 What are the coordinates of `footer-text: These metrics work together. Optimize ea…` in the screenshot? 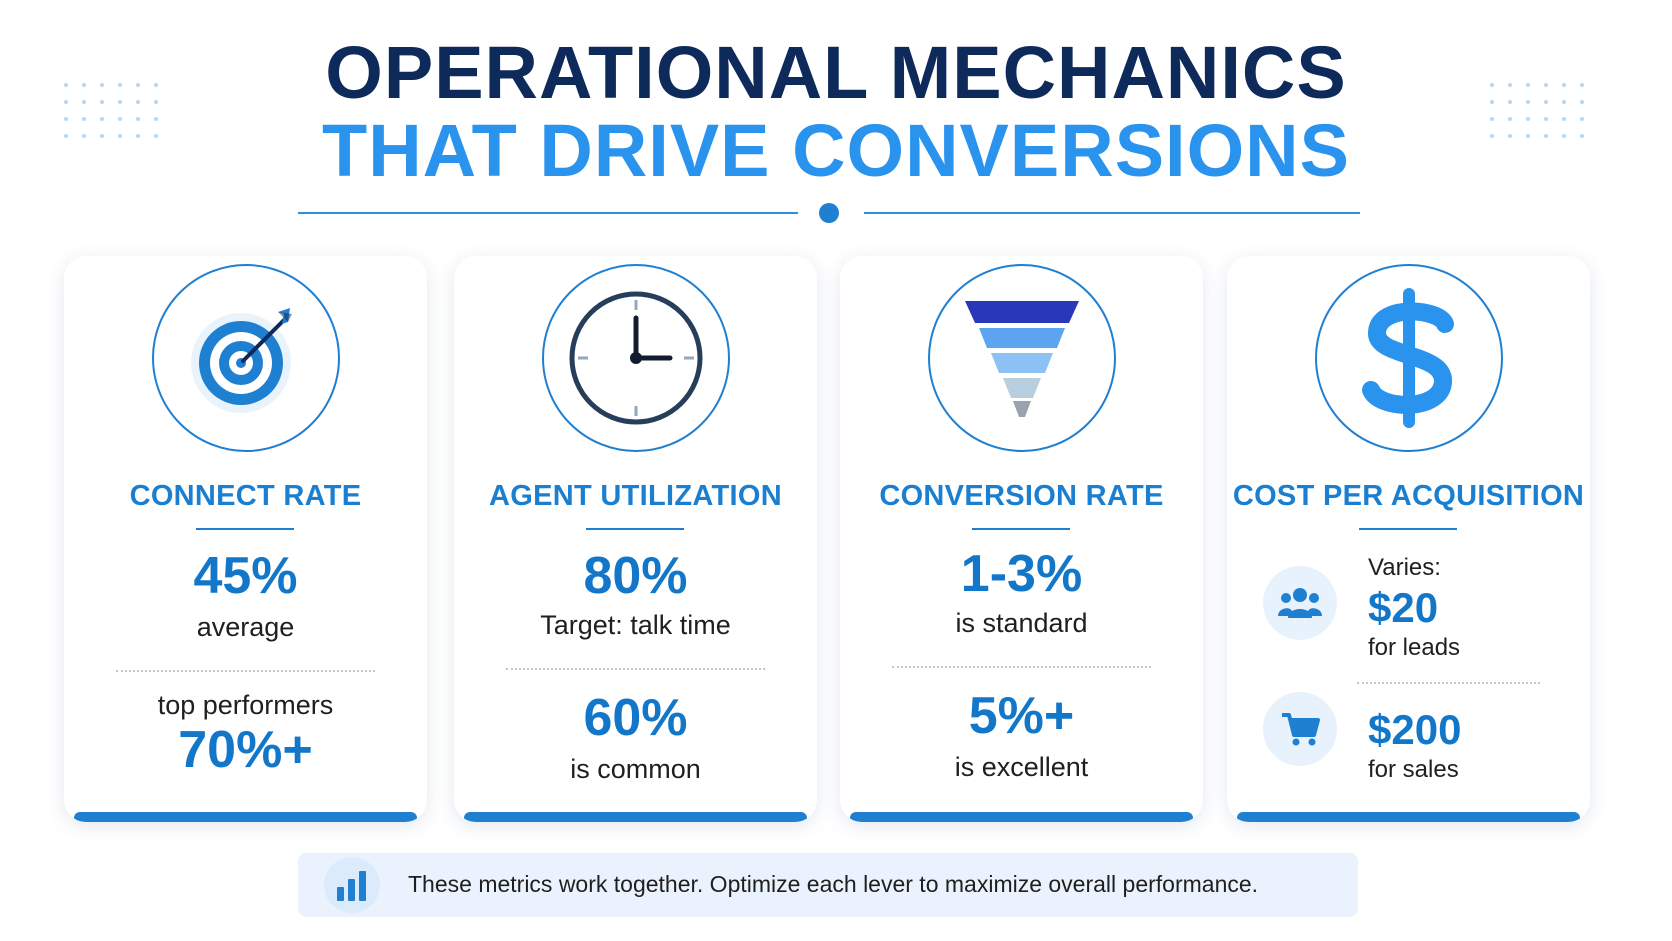 It's located at (833, 884).